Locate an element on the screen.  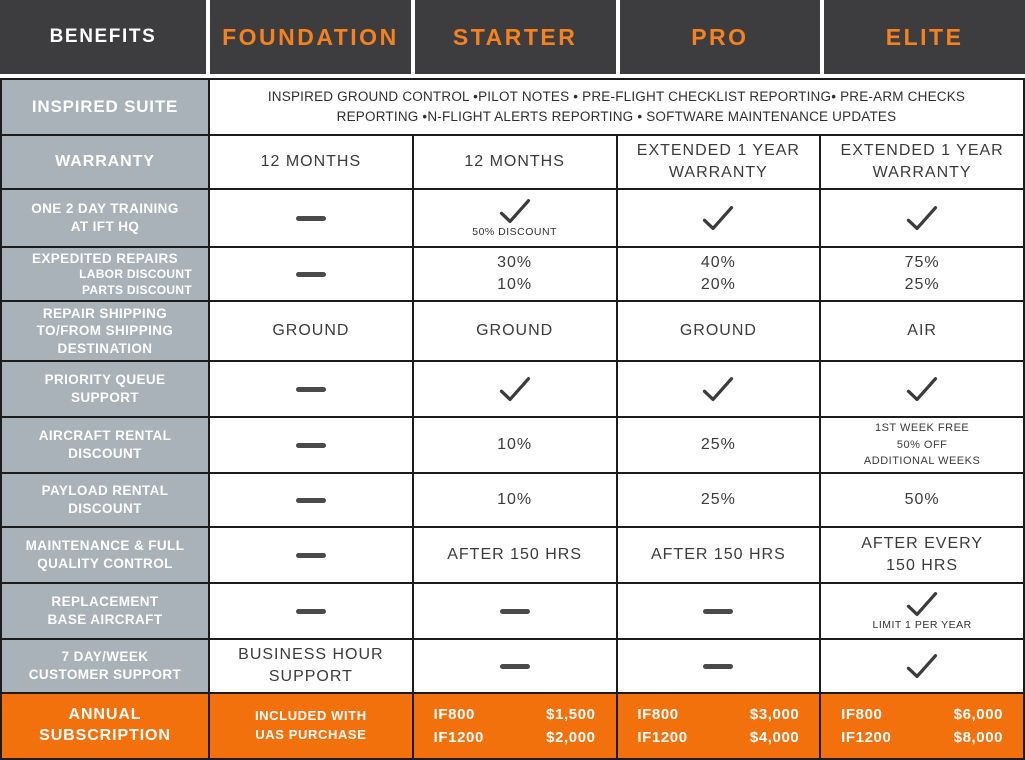
cell-payload-rental-elite: 50% is located at coordinates (922, 500).